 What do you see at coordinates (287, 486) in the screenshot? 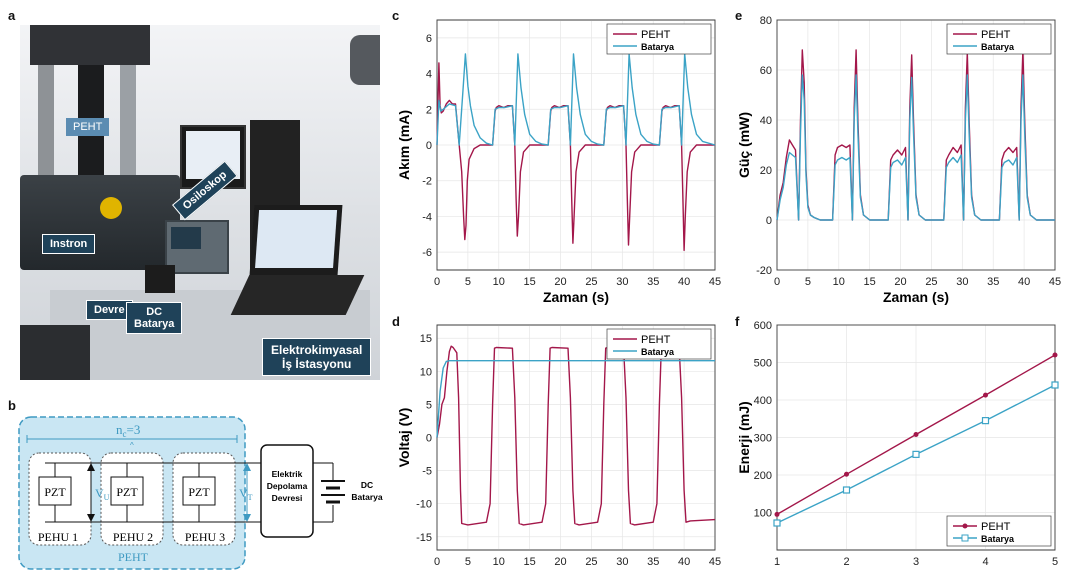
I see `storage-label-2: Depolama` at bounding box center [287, 486].